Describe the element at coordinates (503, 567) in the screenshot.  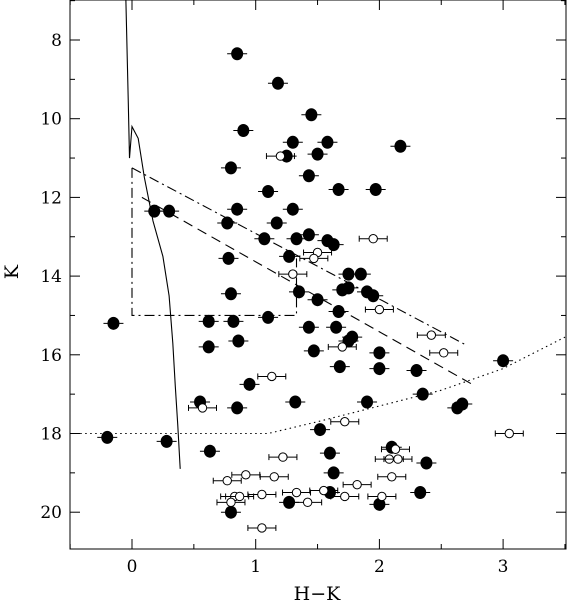
I see `x-tick-label: 3` at that location.